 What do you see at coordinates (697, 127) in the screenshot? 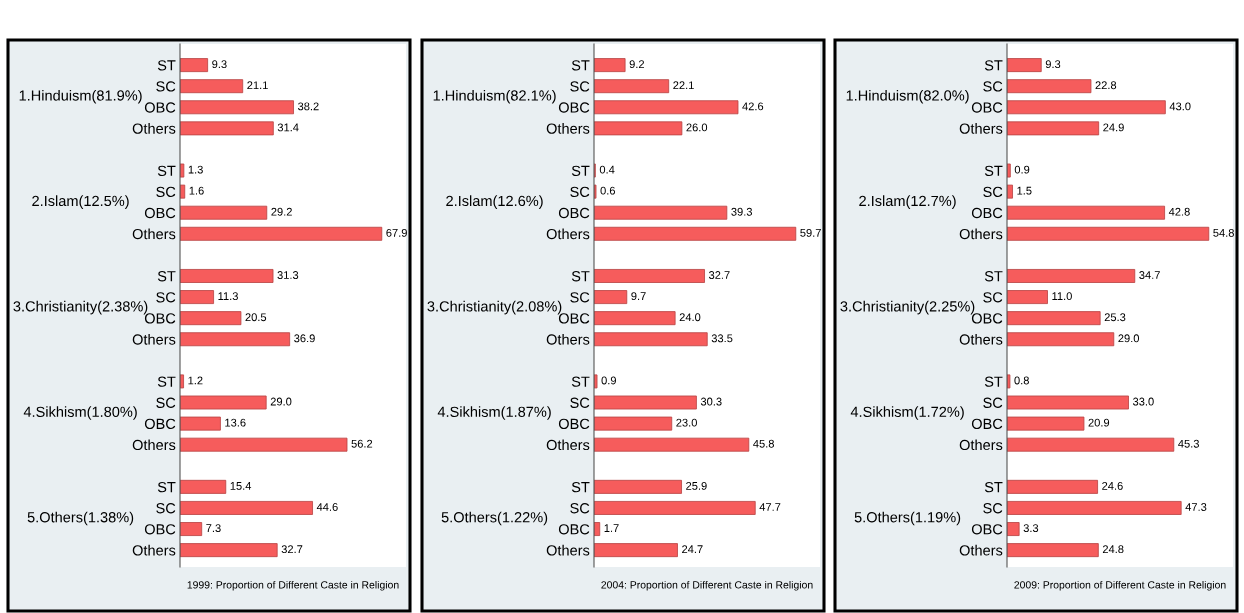
I see `data-label: 26.0` at bounding box center [697, 127].